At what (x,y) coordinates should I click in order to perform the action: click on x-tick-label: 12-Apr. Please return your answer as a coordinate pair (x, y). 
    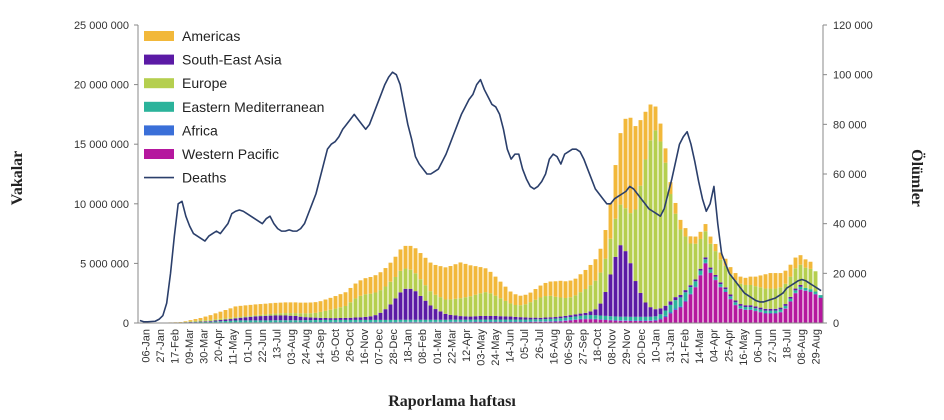
    Looking at the image, I should click on (467, 345).